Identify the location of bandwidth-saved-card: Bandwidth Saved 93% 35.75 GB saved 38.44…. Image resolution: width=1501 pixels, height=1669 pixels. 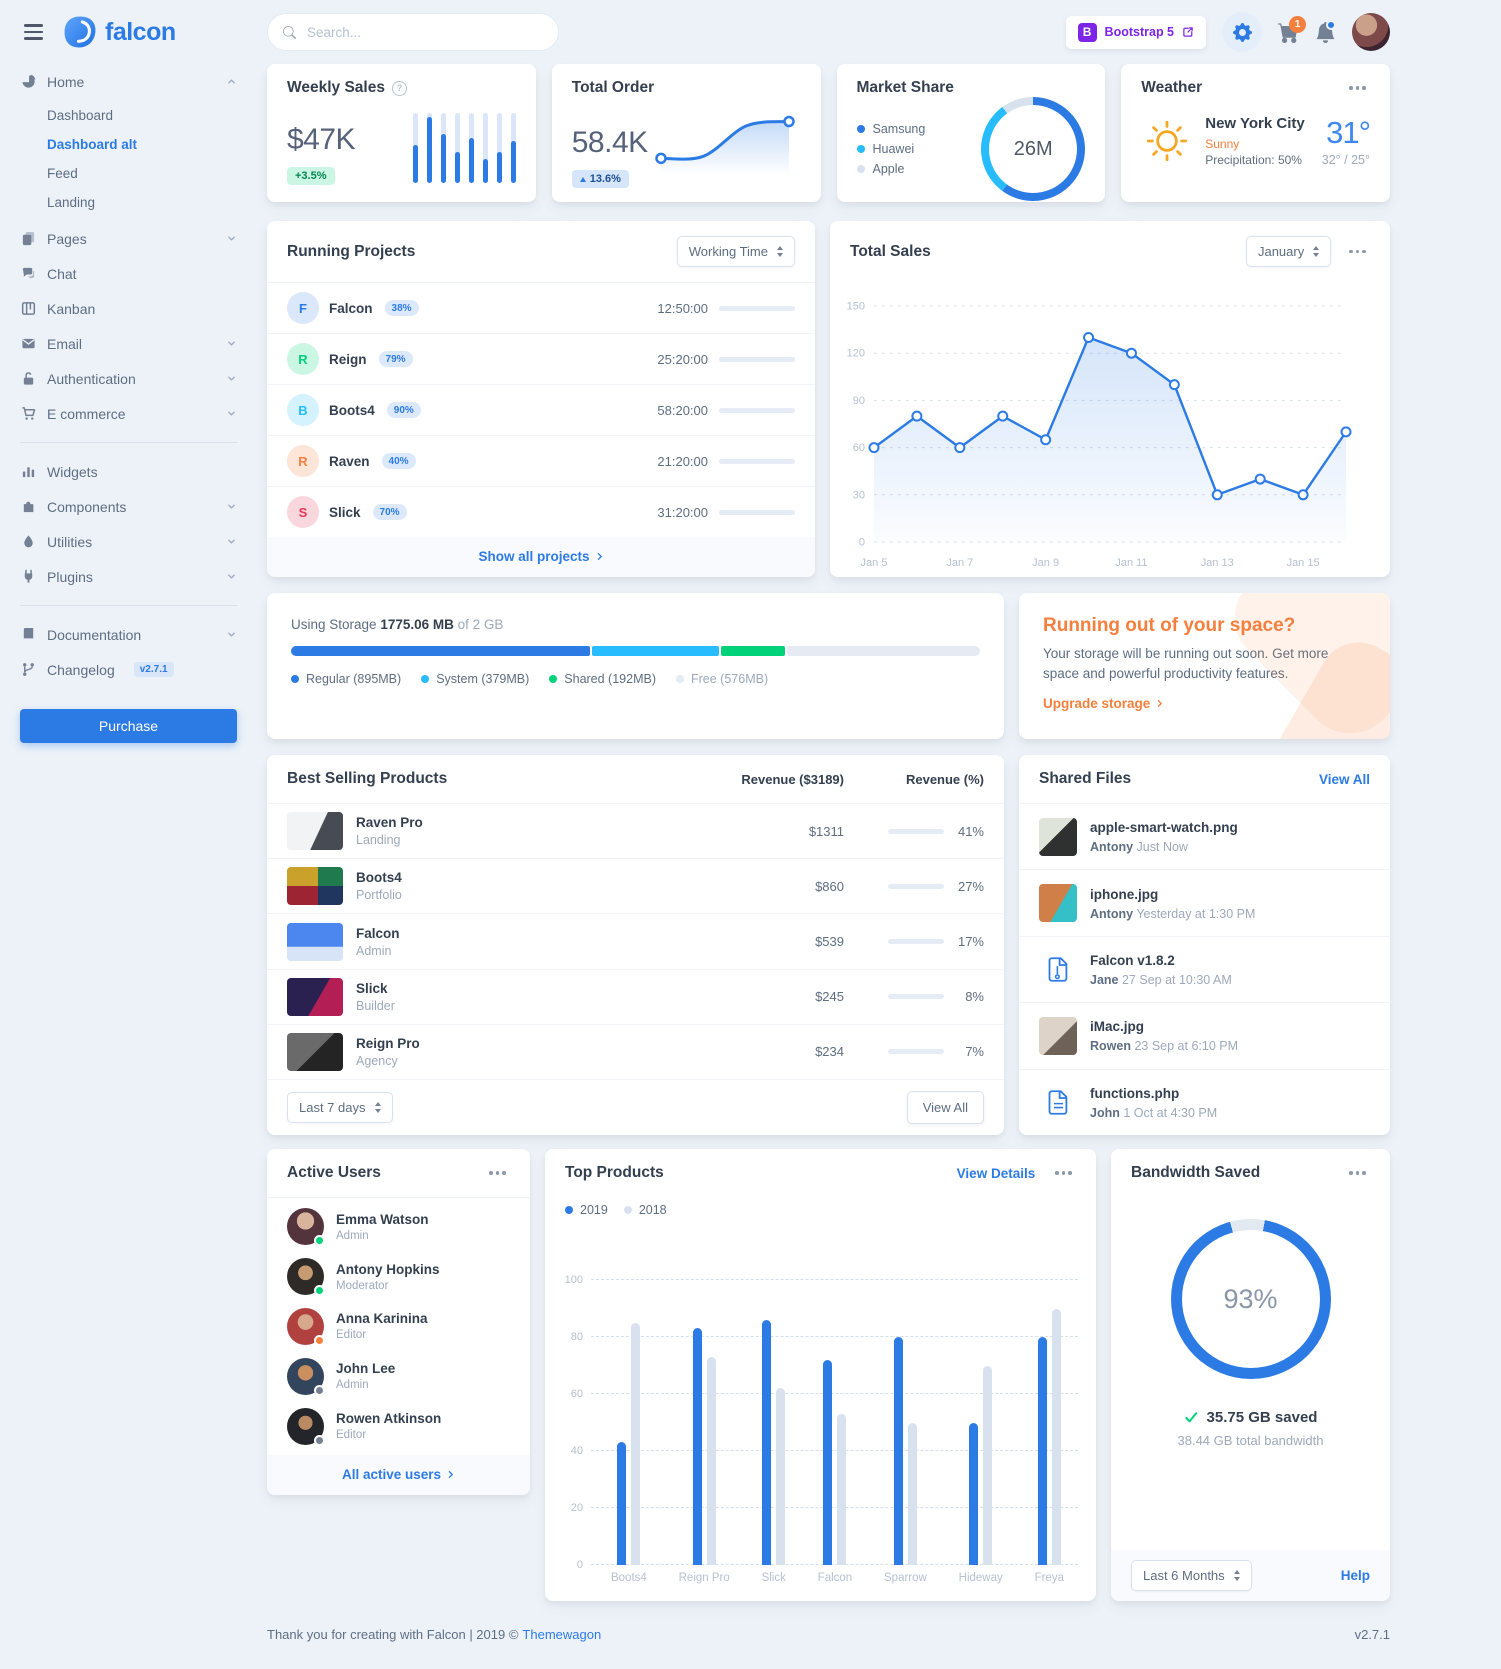
(1250, 1375).